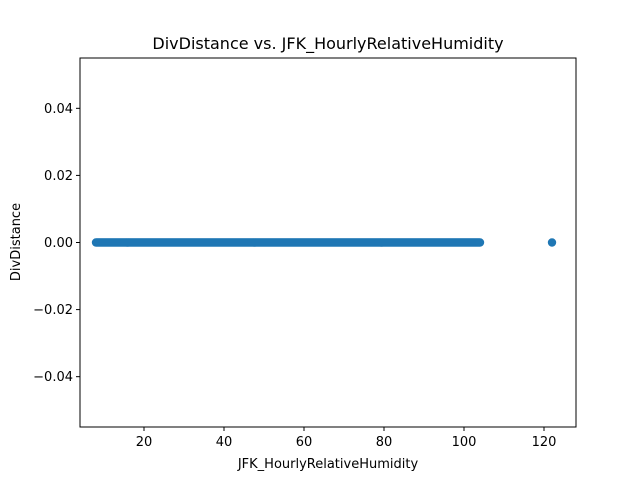  What do you see at coordinates (384, 442) in the screenshot?
I see `x-tick-label: 80` at bounding box center [384, 442].